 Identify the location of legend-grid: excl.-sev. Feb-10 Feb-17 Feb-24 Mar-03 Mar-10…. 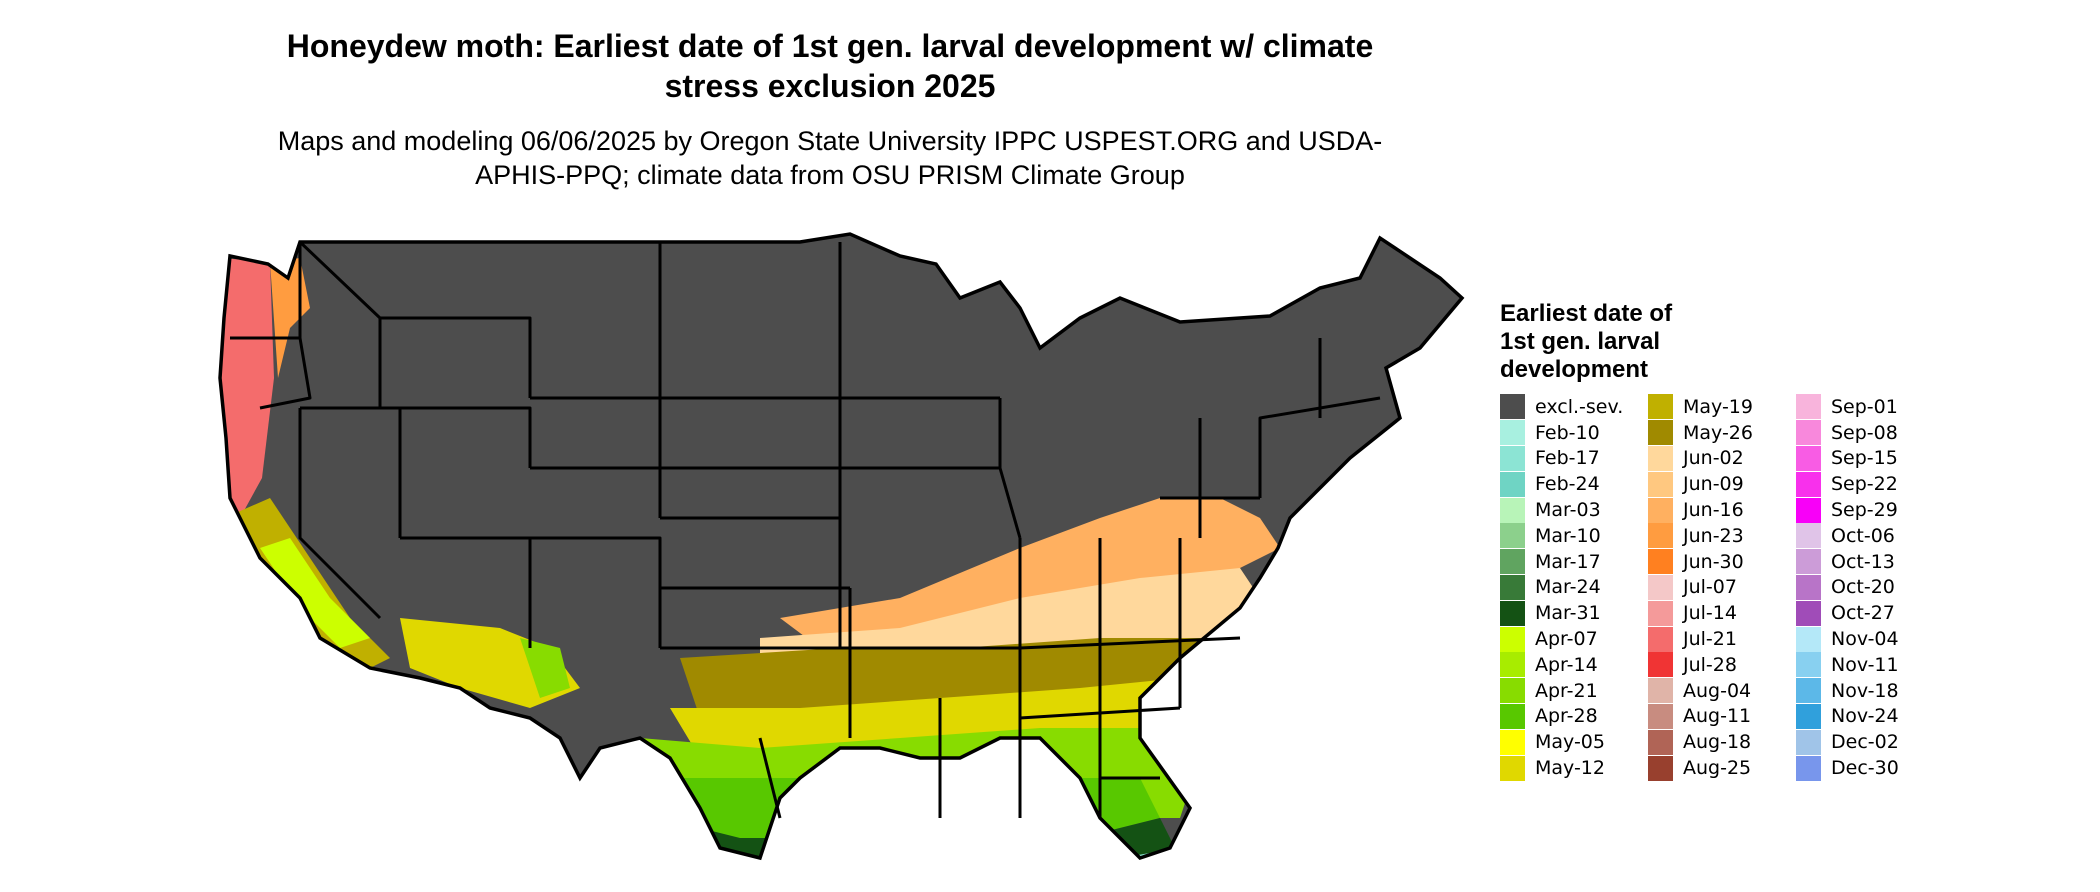
(1730, 587).